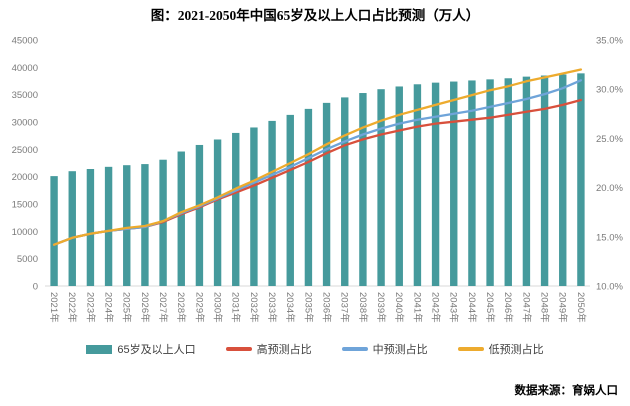  What do you see at coordinates (516, 350) in the screenshot?
I see `legend-label-low-forecast: 低预测占比` at bounding box center [516, 350].